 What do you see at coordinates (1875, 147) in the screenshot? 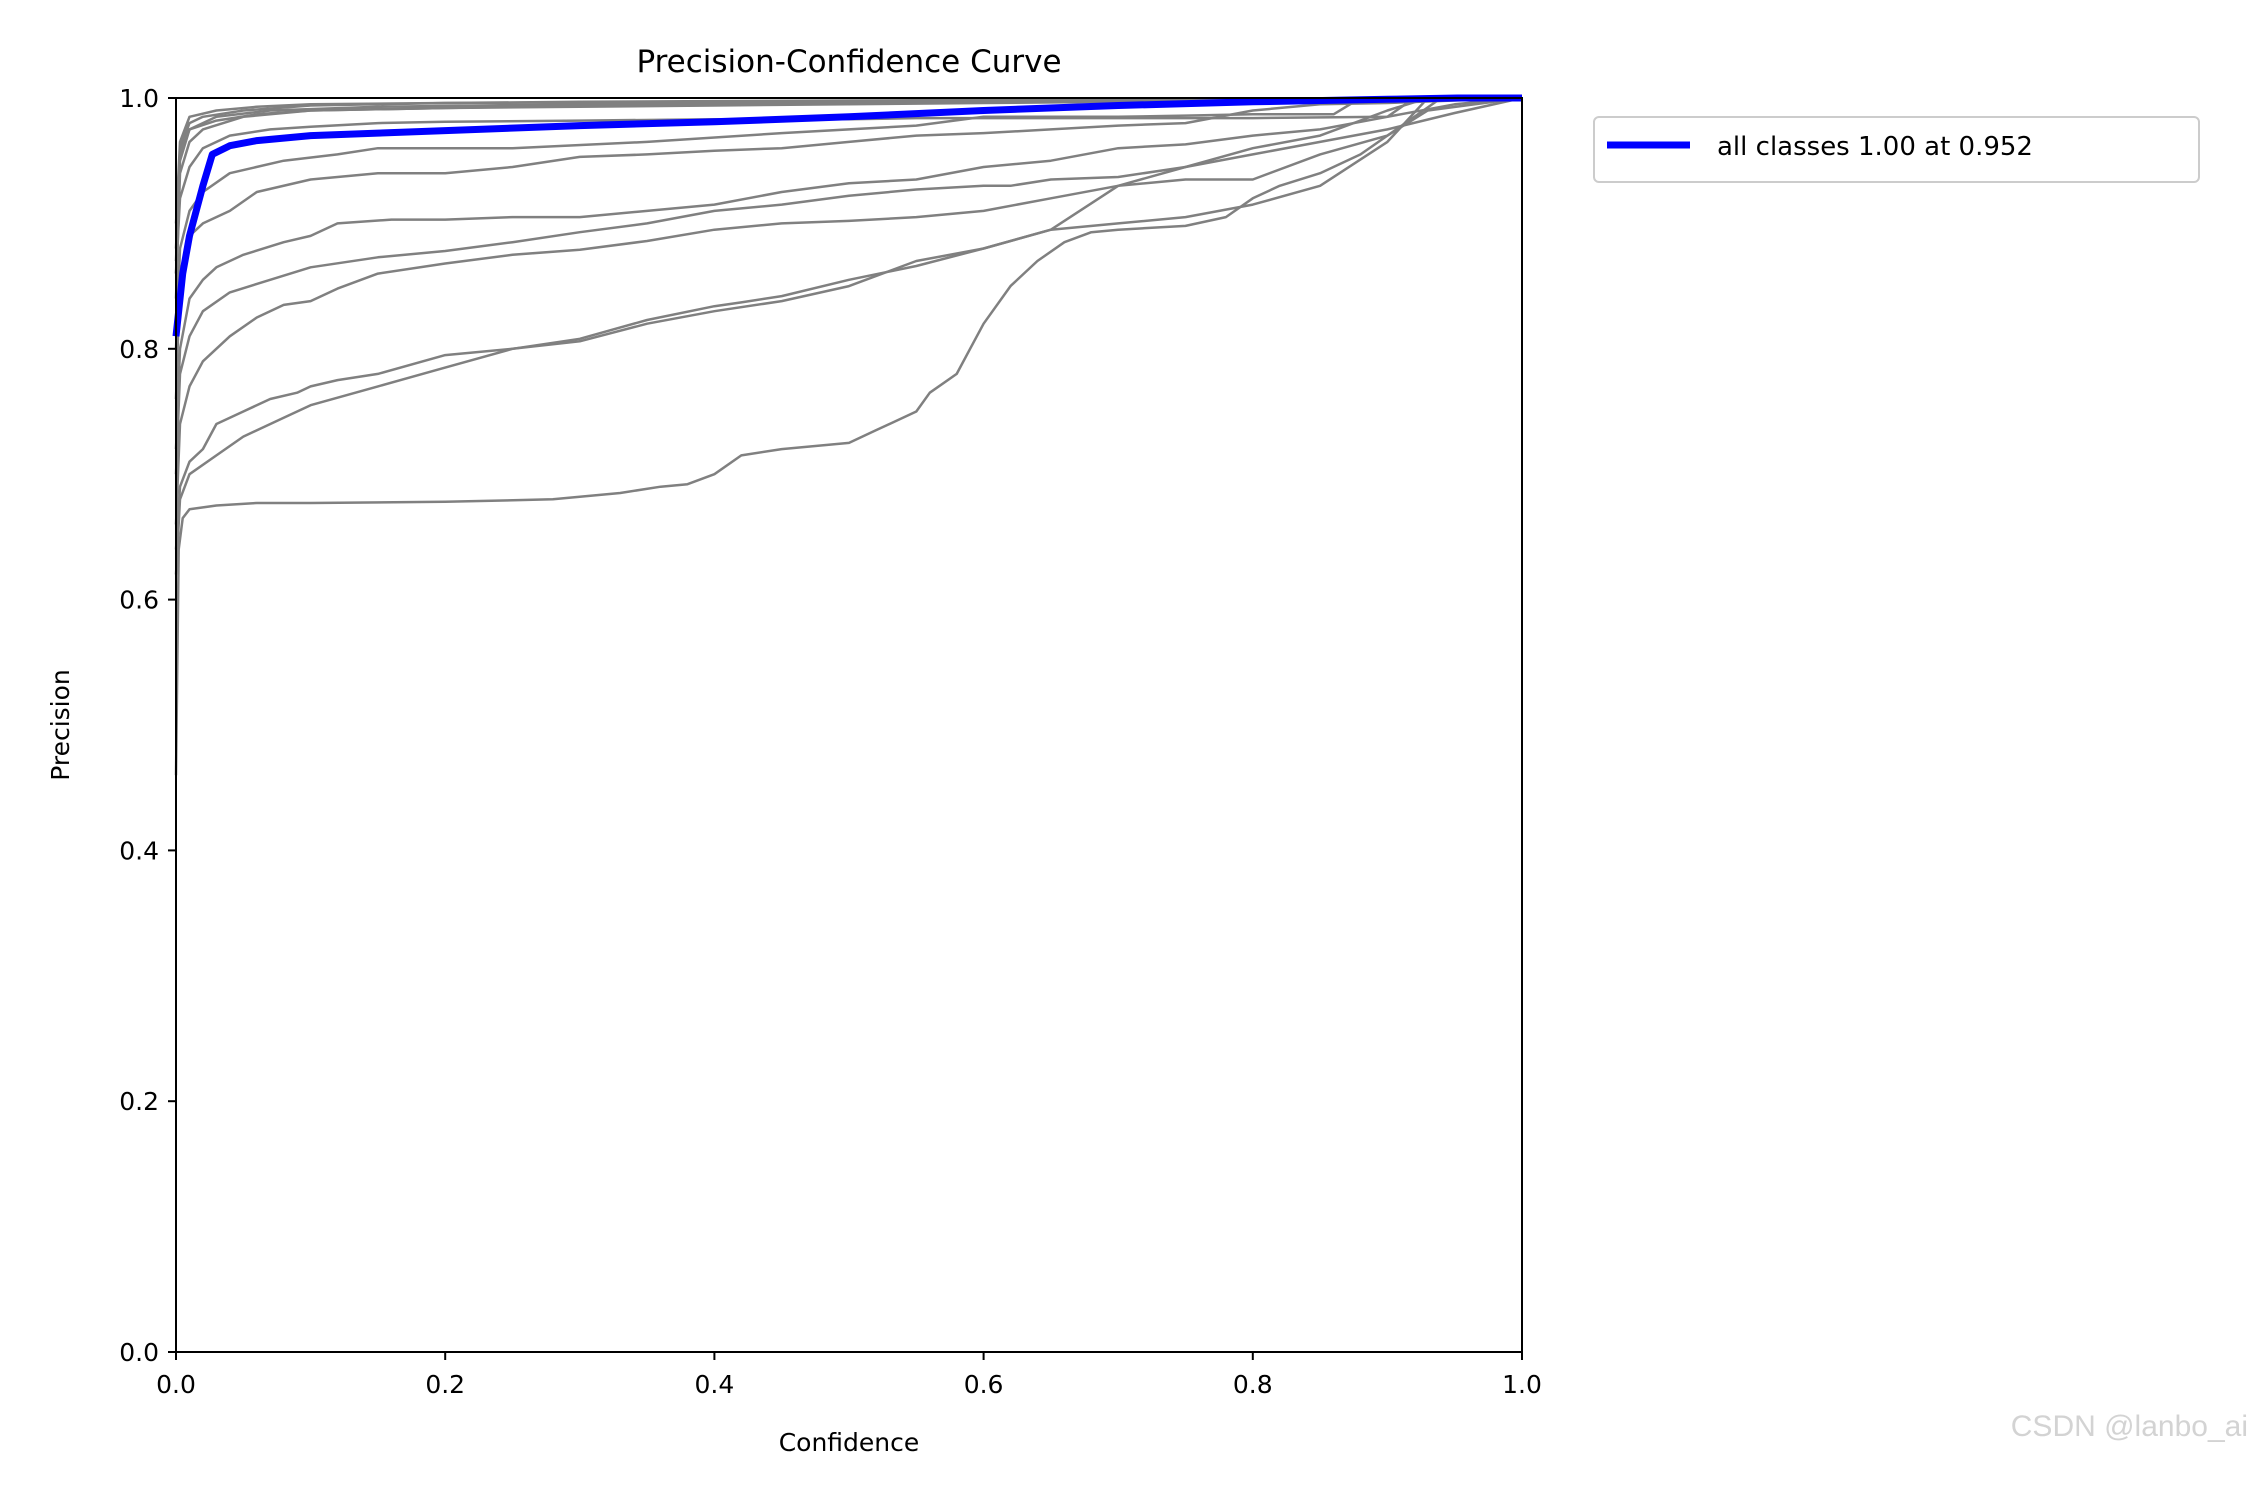
I see `legend-label-all-classes: all classes 1.00 at 0.952` at bounding box center [1875, 147].